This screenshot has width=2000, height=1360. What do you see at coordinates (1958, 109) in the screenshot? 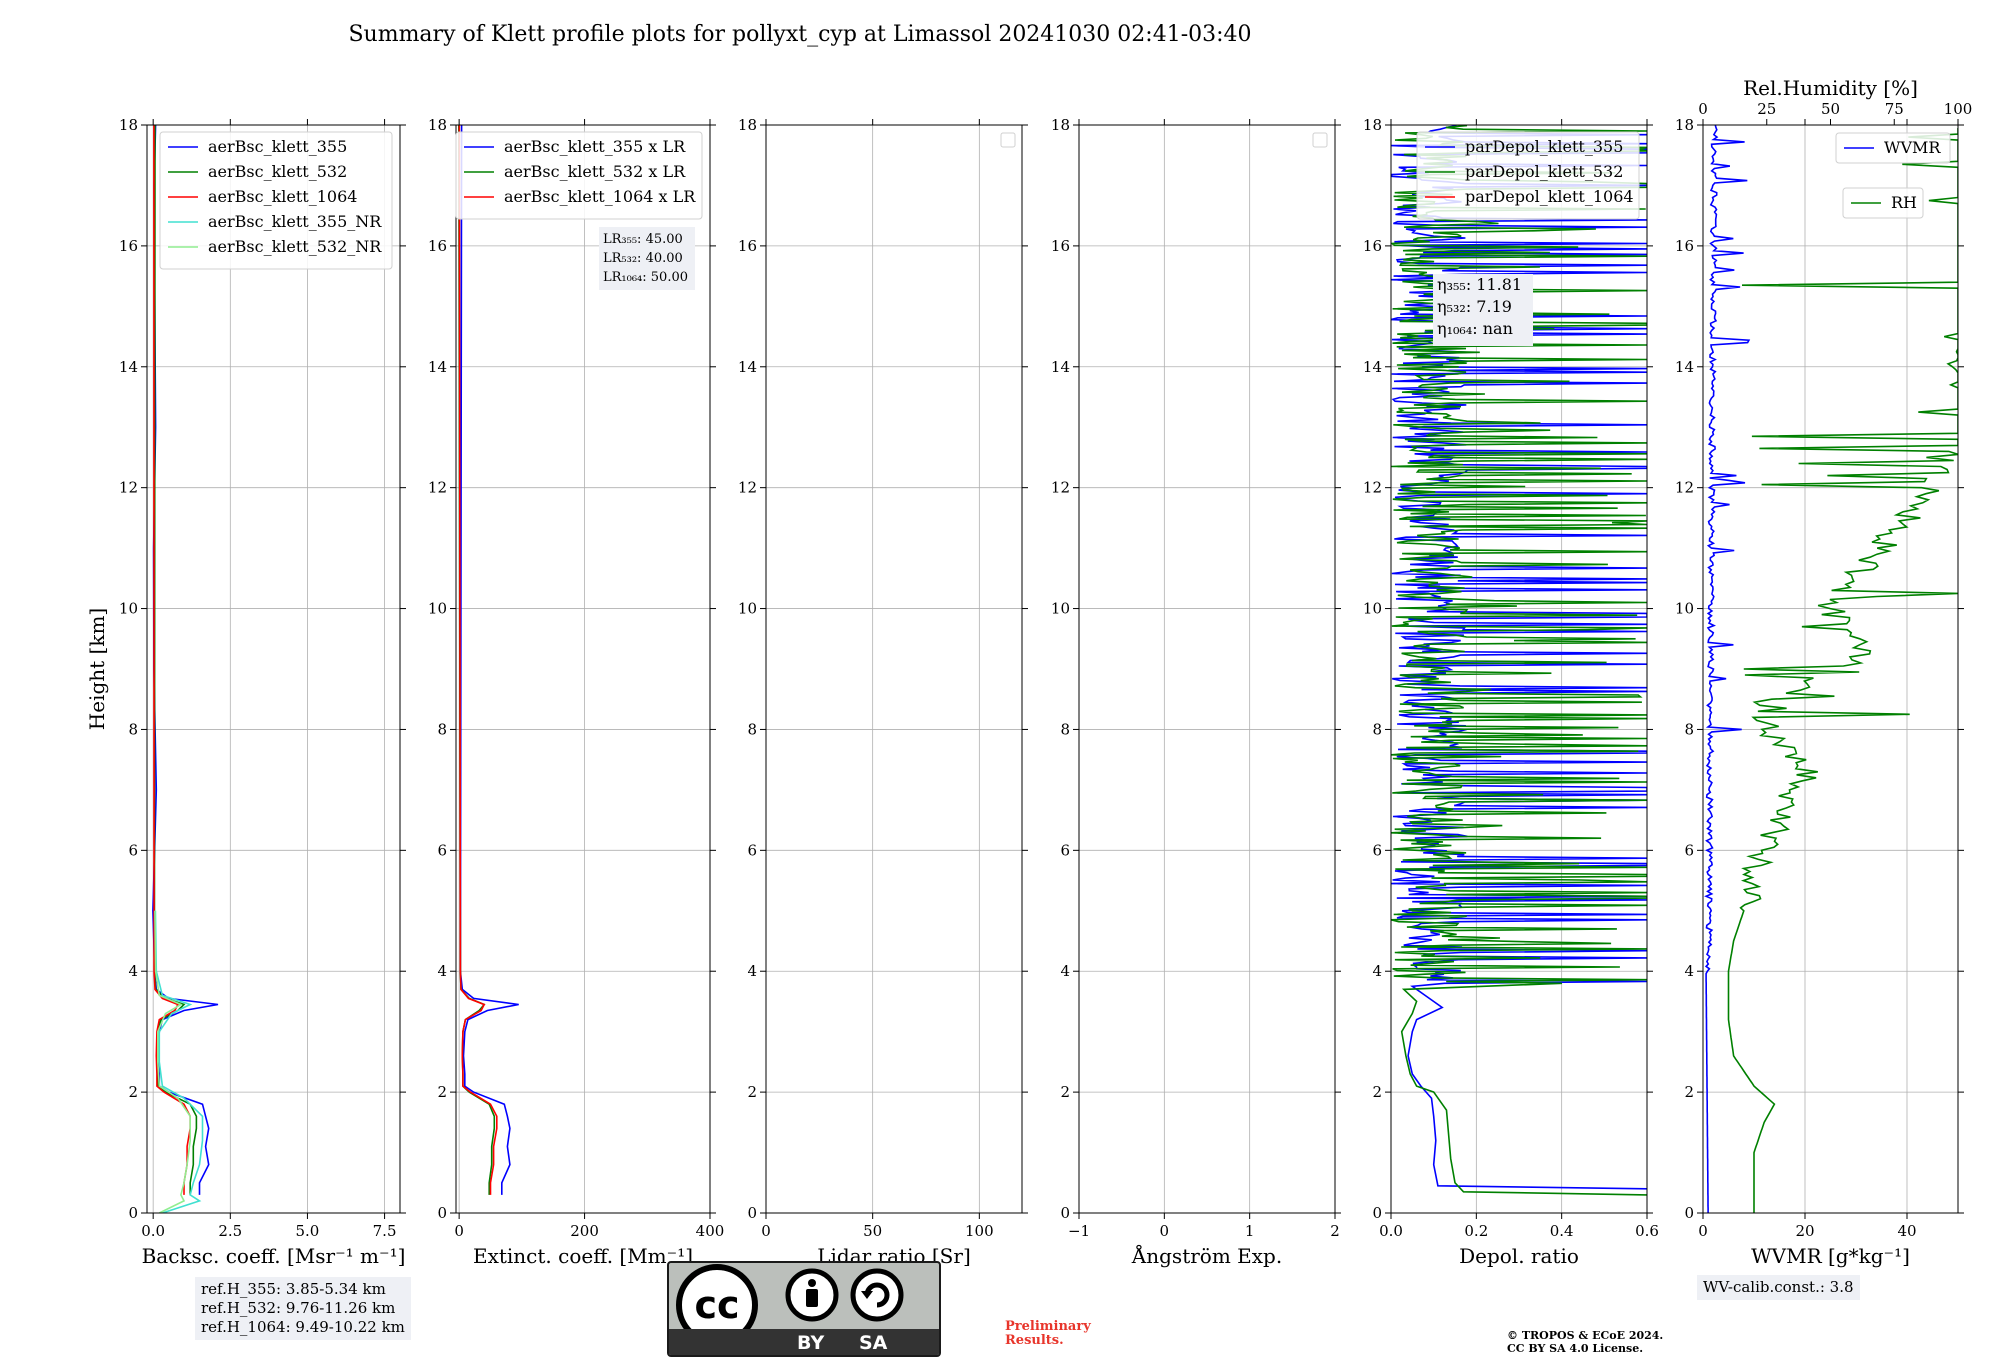
I see `top-x-tick-label: 100` at bounding box center [1958, 109].